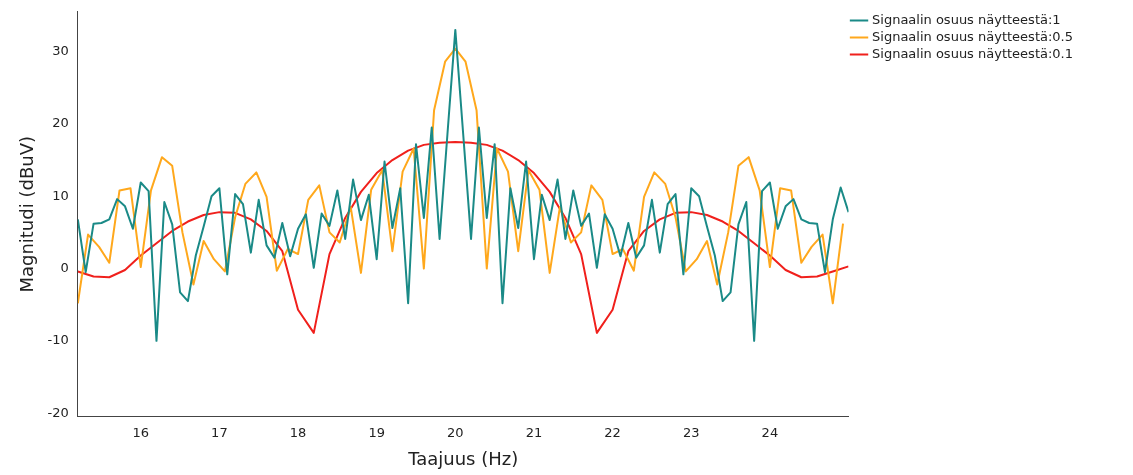 The image size is (1133, 475). I want to click on y-tick-label: 0, so click(64, 267).